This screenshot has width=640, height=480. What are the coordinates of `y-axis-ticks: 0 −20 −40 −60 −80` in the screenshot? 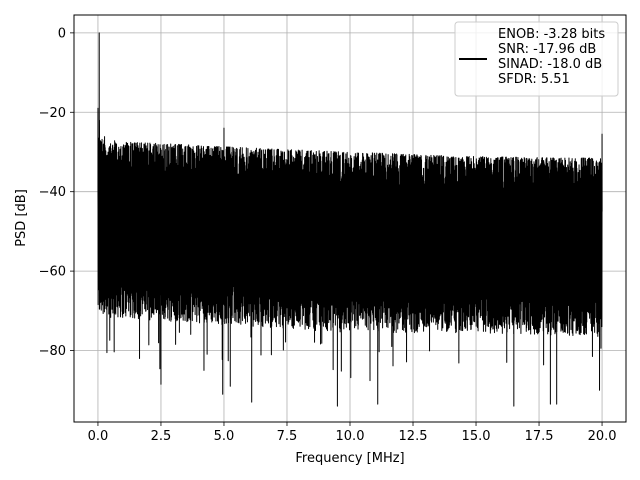 It's located at (56, 192).